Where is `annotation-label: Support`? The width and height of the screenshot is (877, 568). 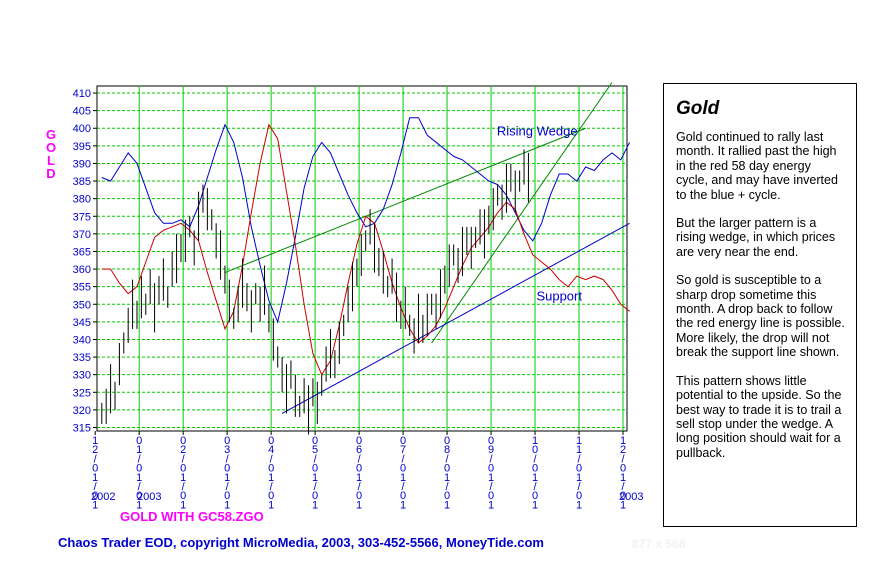
annotation-label: Support is located at coordinates (559, 296).